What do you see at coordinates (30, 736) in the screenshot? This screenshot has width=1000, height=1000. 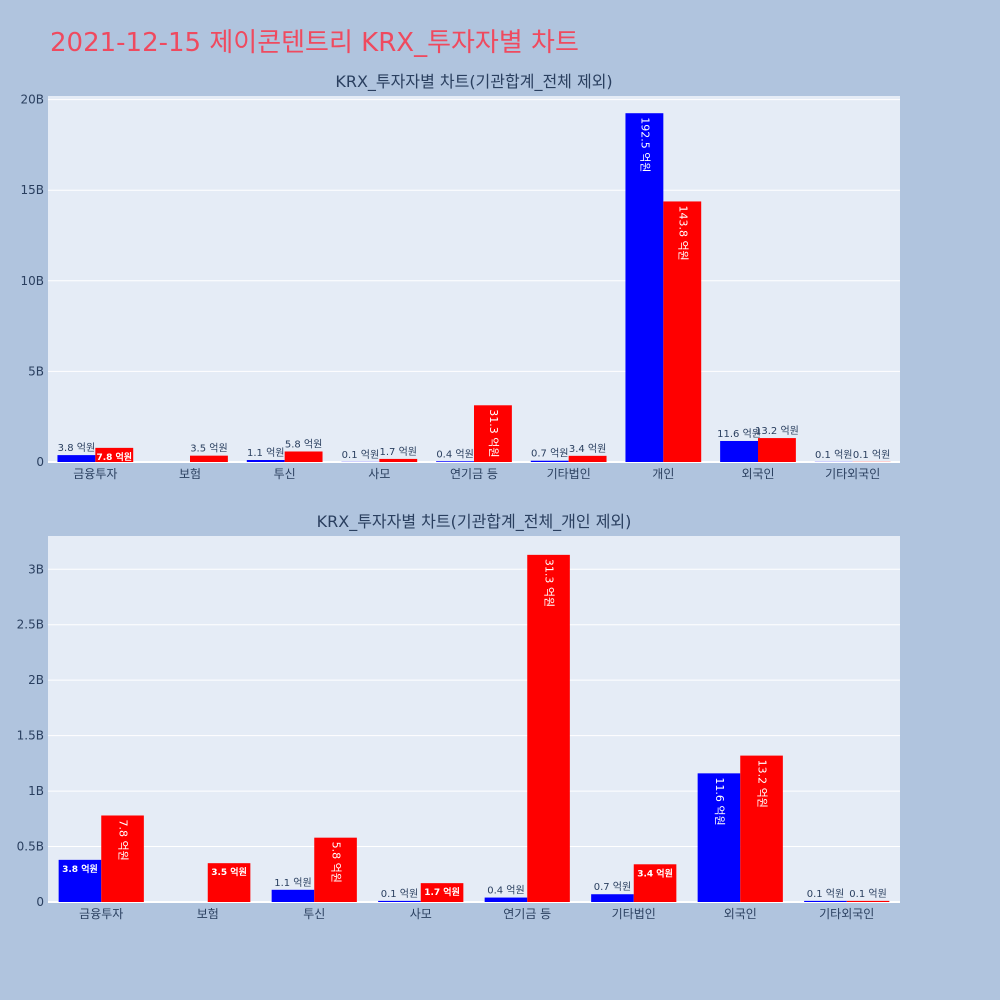 I see `y-tick-label: 1.5B` at bounding box center [30, 736].